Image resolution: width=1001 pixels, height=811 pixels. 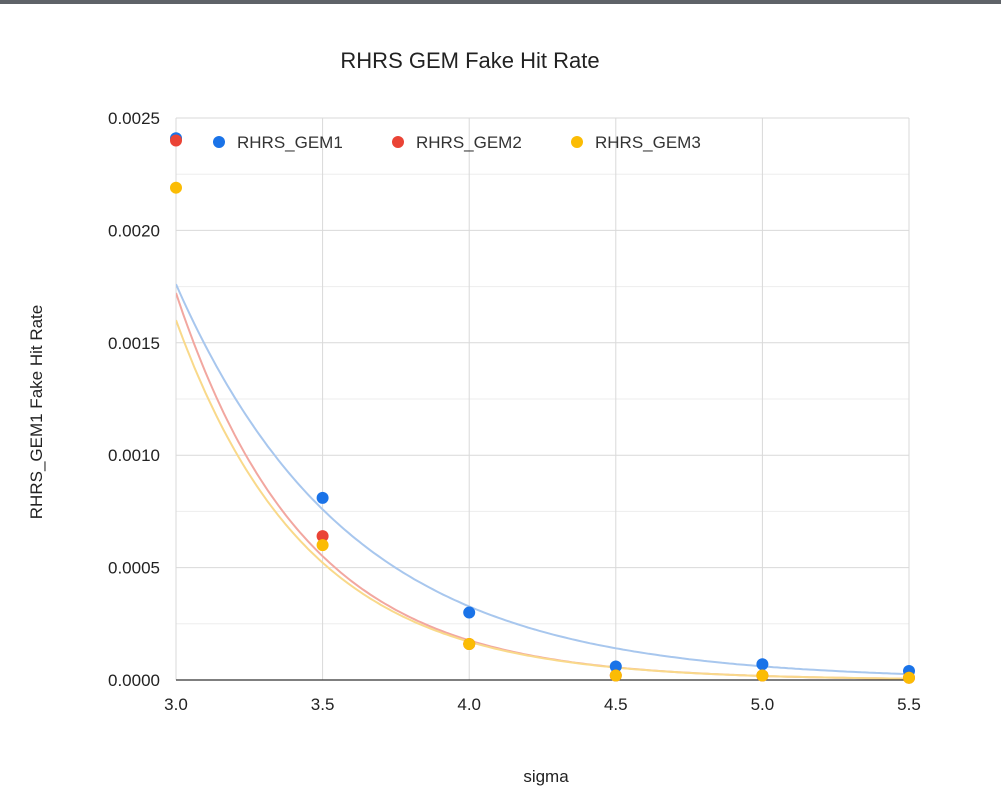 What do you see at coordinates (616, 704) in the screenshot?
I see `x-tick-label: 4.5` at bounding box center [616, 704].